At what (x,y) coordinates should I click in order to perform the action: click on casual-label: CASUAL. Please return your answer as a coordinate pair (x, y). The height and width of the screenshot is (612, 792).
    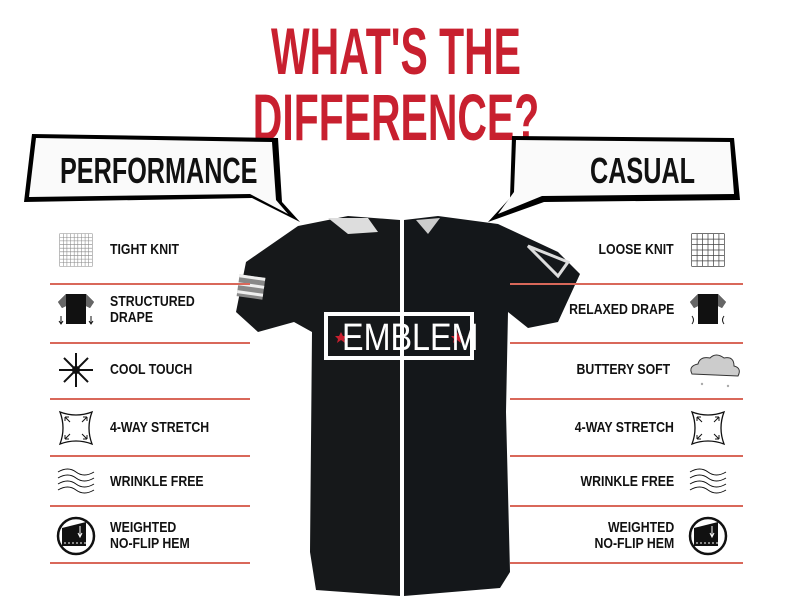
    Looking at the image, I should click on (642, 170).